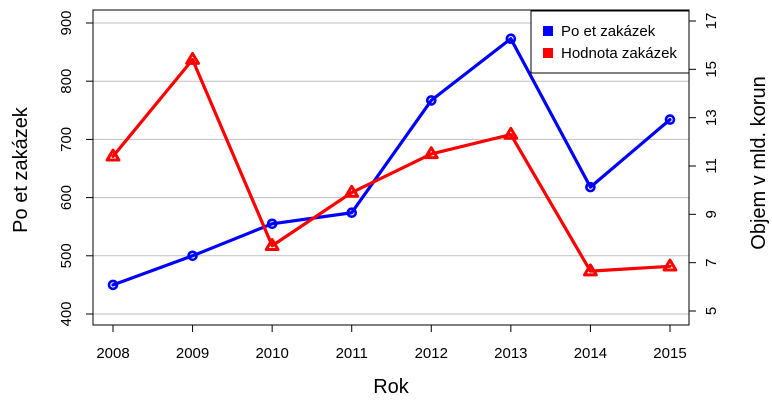 This screenshot has width=772, height=403. I want to click on y-axis-label-left: Po et zakázek, so click(21, 169).